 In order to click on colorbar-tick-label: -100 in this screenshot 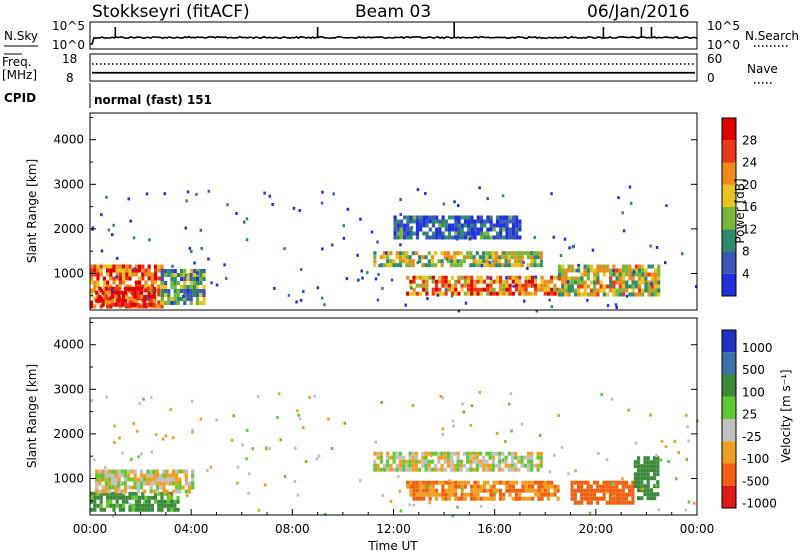, I will do `click(755, 459)`.